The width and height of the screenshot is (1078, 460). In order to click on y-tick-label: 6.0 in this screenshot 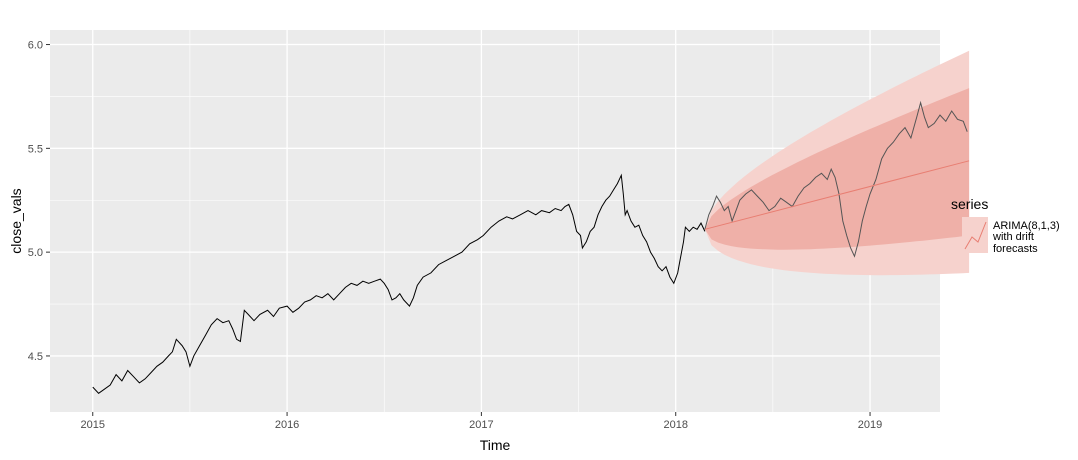, I will do `click(35, 46)`.